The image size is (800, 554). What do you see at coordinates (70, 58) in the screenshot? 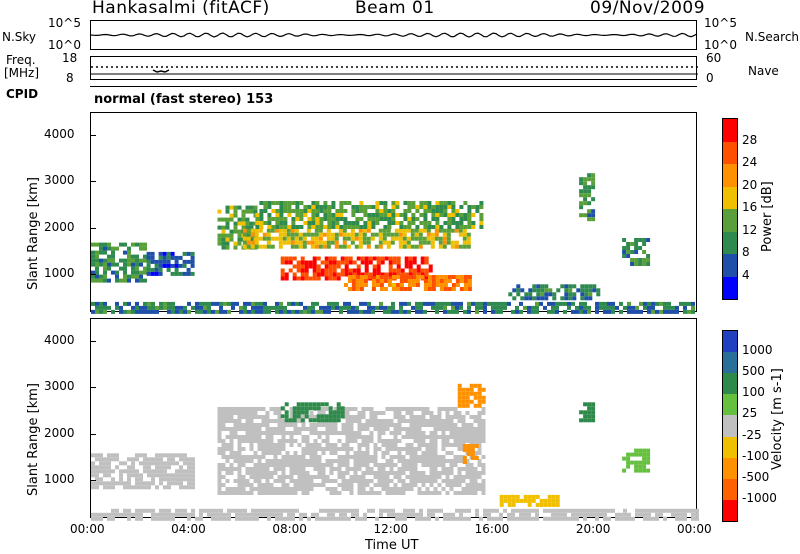
I see `freq-tick-top: 18` at bounding box center [70, 58].